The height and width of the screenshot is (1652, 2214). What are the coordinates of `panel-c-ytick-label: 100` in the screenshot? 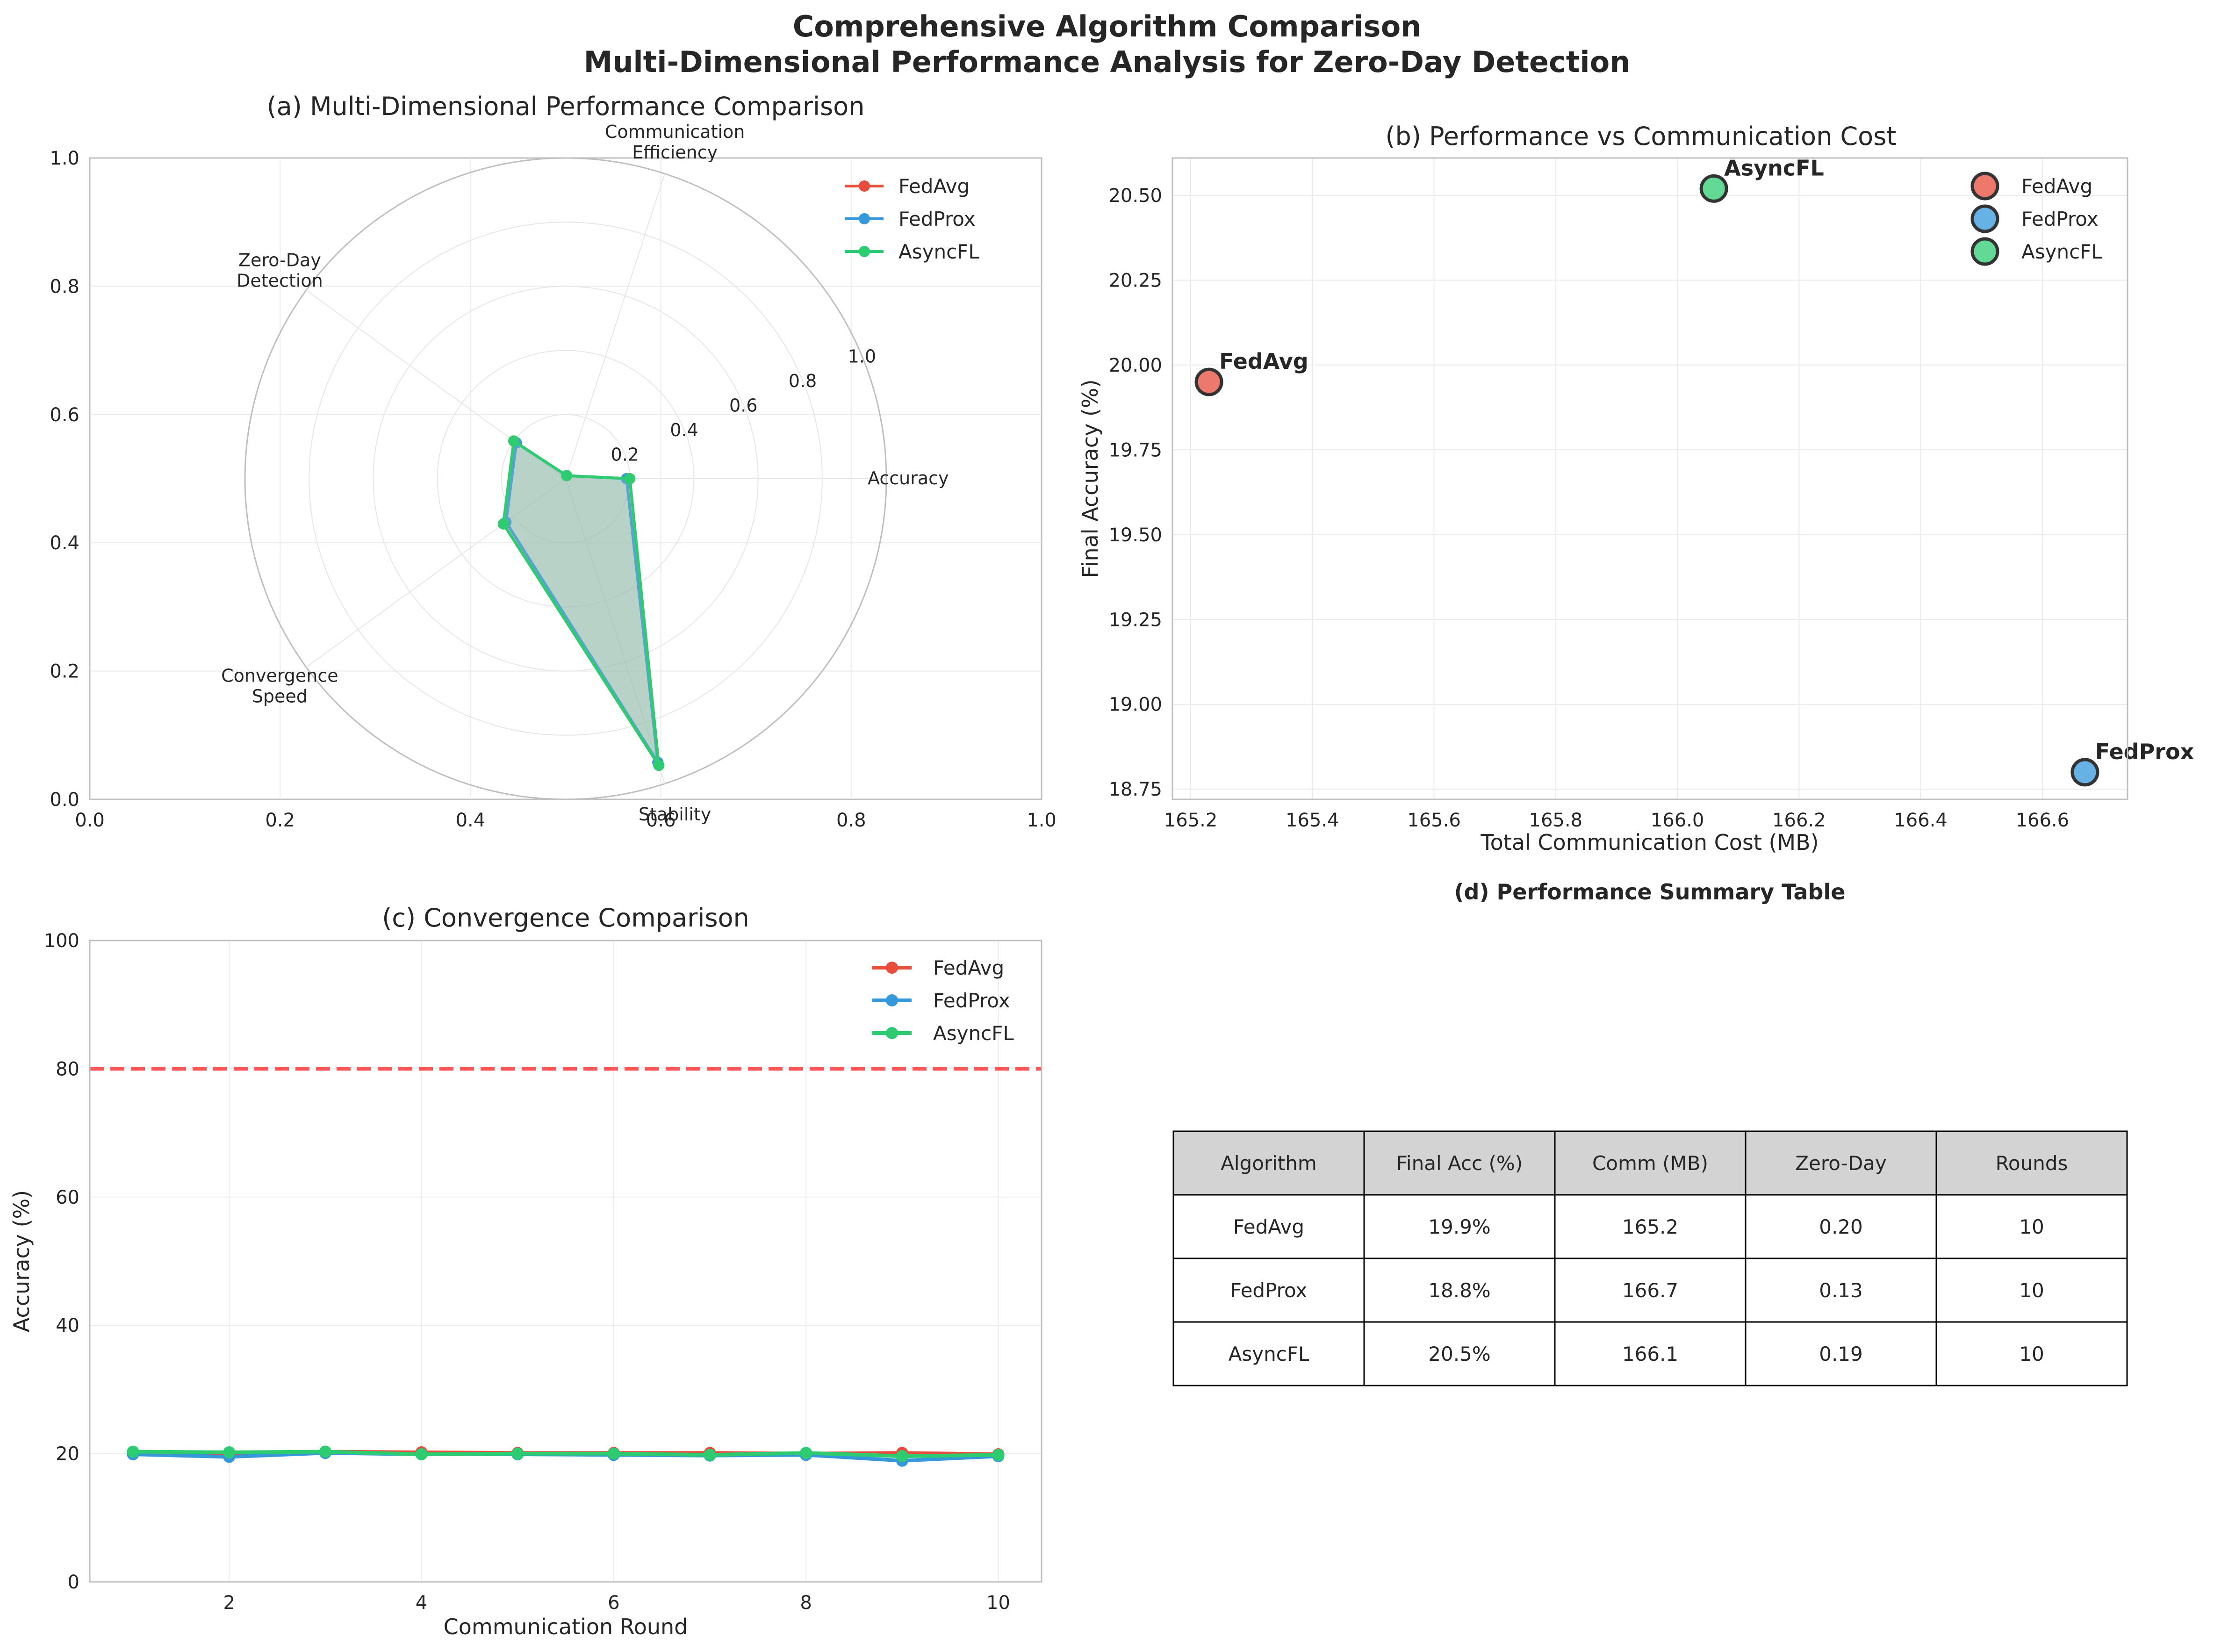 It's located at (61, 941).